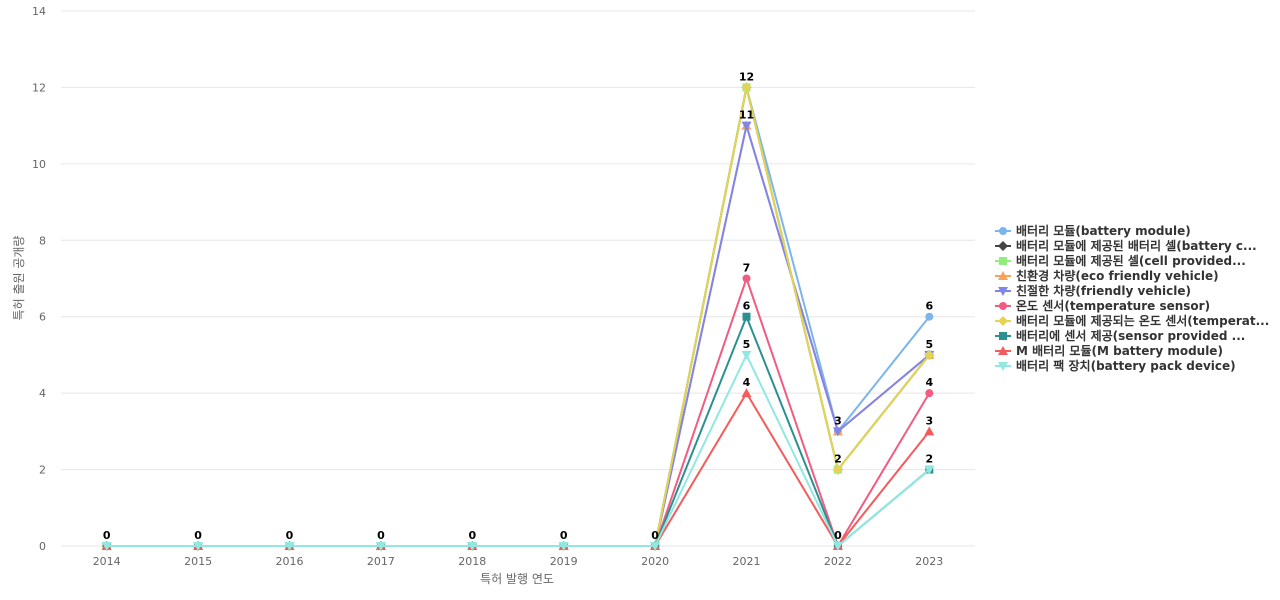 This screenshot has width=1280, height=600. I want to click on data-label: 12, so click(746, 76).